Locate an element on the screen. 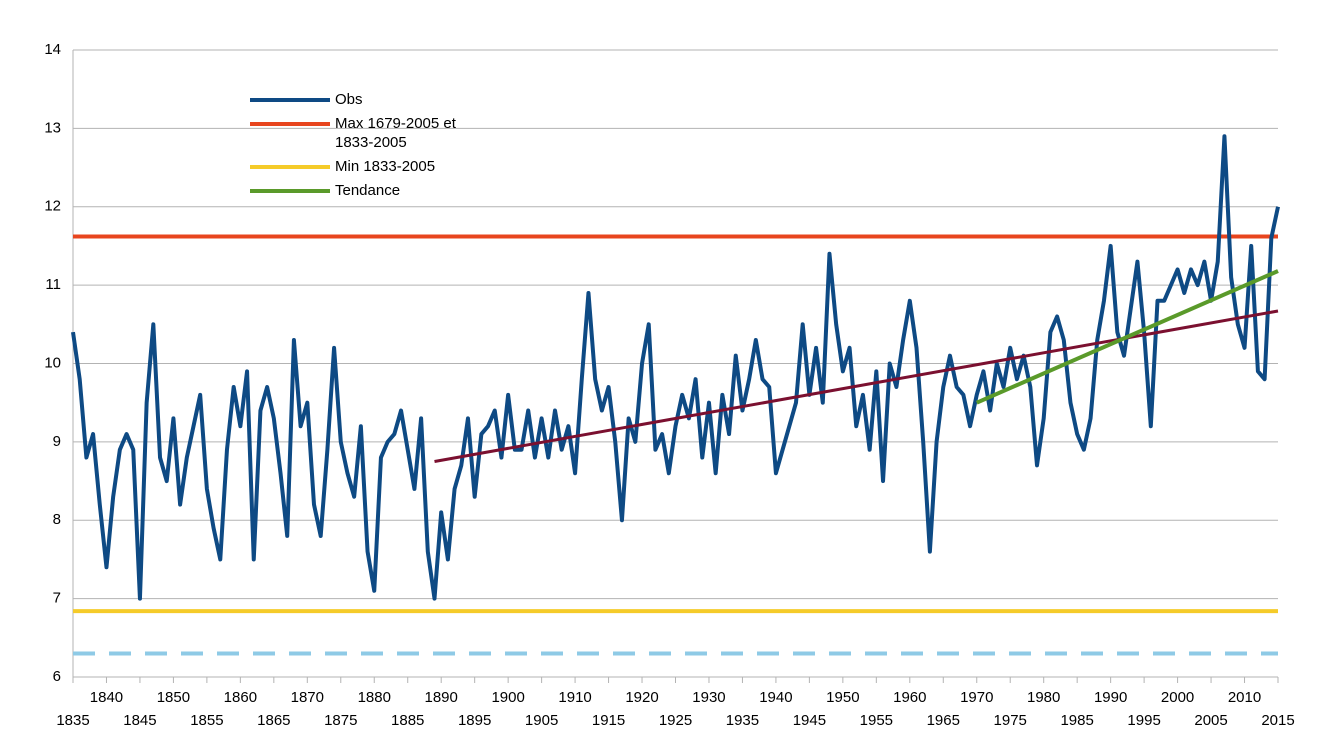  y-tick-label: 8 is located at coordinates (57, 519).